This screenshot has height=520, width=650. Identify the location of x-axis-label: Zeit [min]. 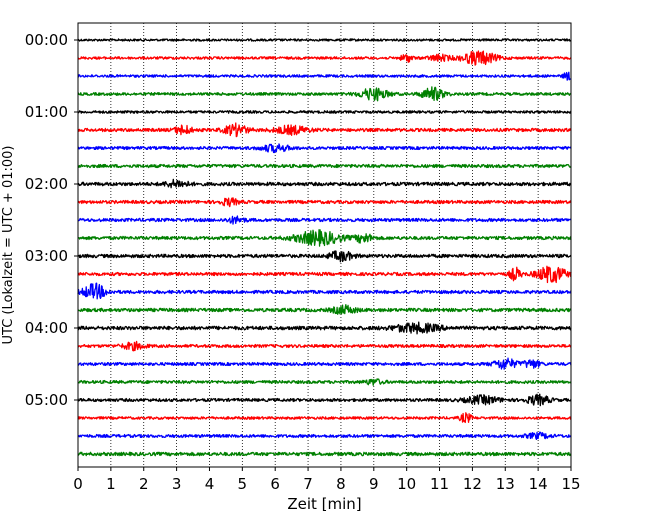
(324, 504).